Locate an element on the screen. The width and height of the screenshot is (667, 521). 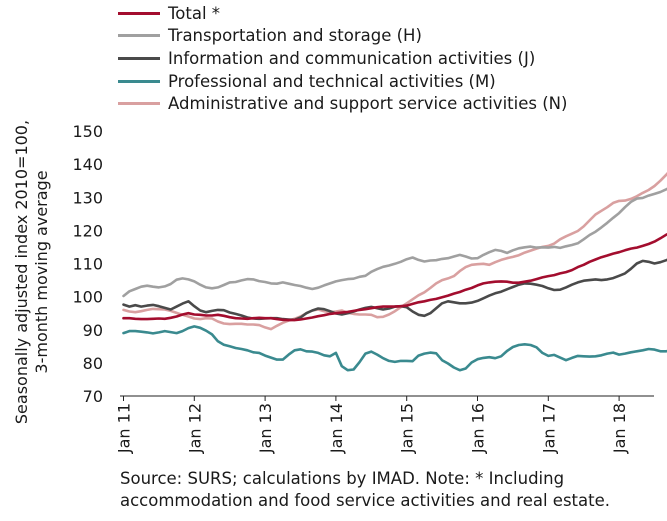
legend-label: Total * is located at coordinates (194, 13).